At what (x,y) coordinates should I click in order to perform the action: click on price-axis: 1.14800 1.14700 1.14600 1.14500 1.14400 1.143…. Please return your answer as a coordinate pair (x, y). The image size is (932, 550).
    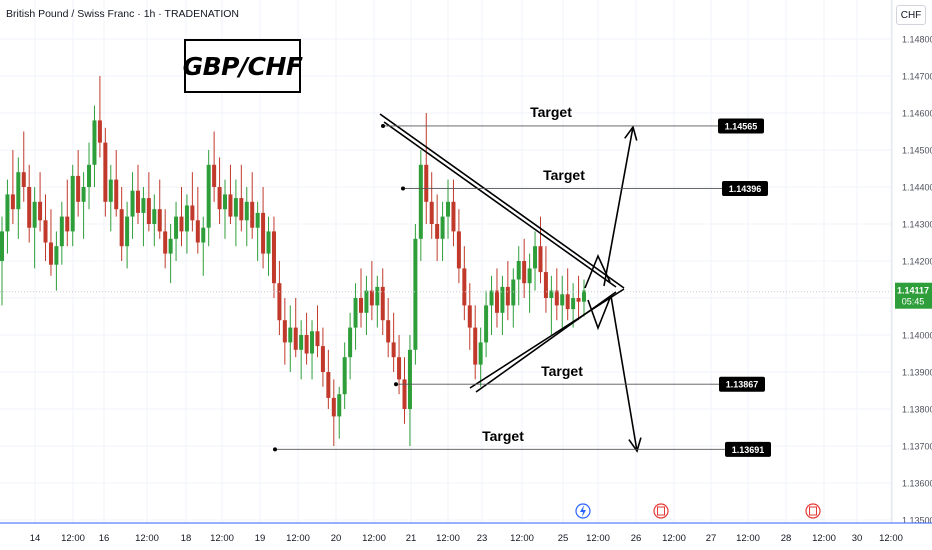
    Looking at the image, I should click on (911, 275).